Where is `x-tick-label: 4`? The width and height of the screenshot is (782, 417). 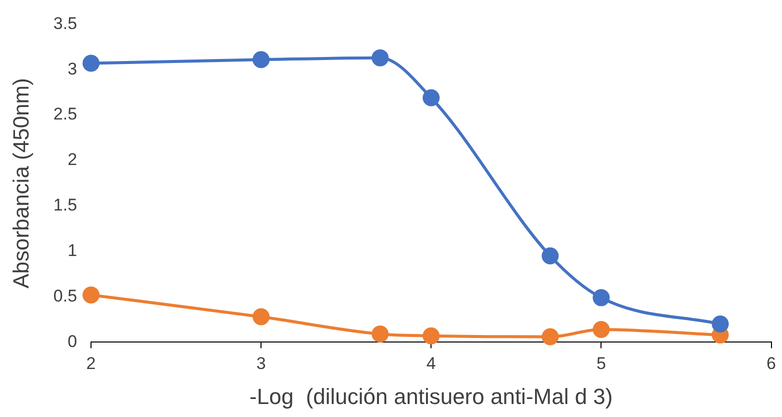 x-tick-label: 4 is located at coordinates (431, 364).